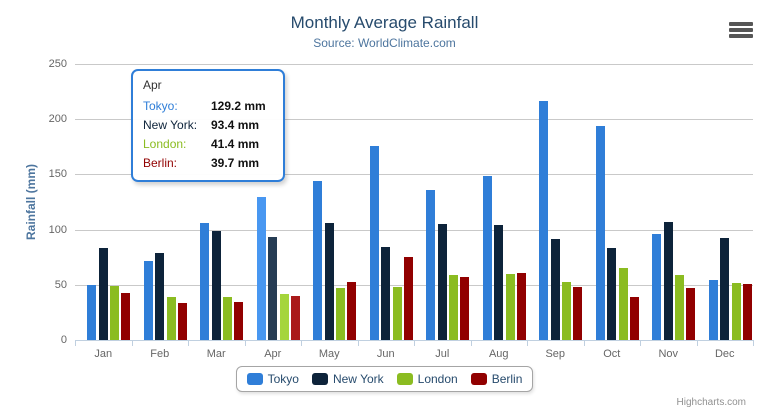 The width and height of the screenshot is (769, 416). I want to click on bar-berlin-sep, so click(578, 313).